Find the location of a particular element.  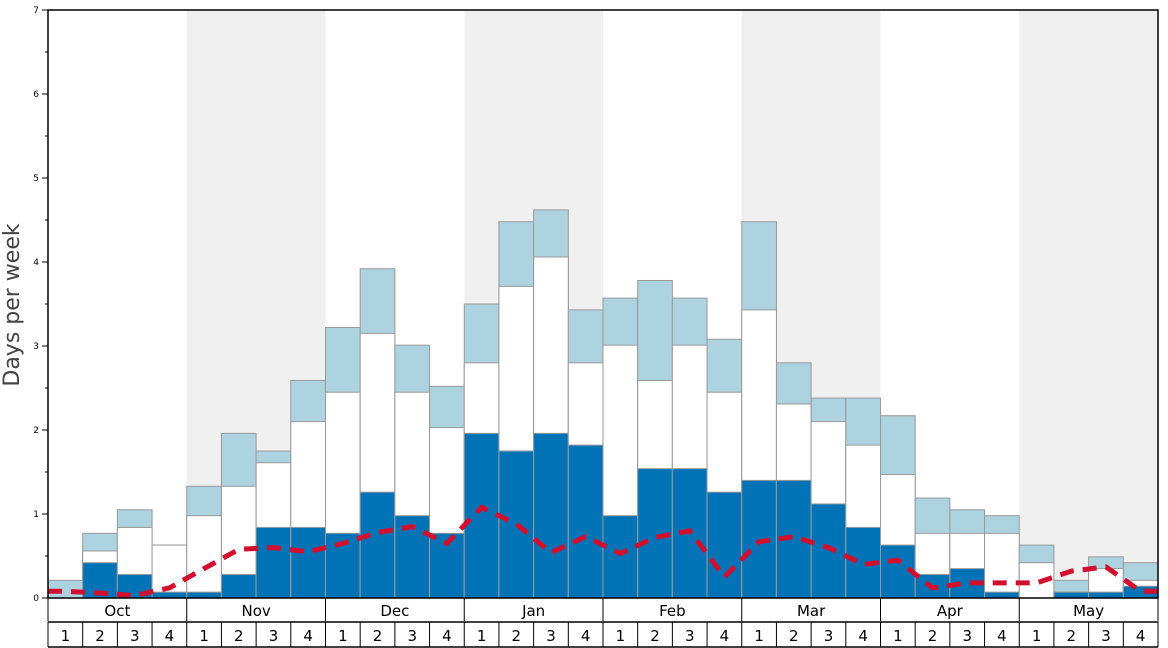

month-label-feb: Feb is located at coordinates (672, 611).